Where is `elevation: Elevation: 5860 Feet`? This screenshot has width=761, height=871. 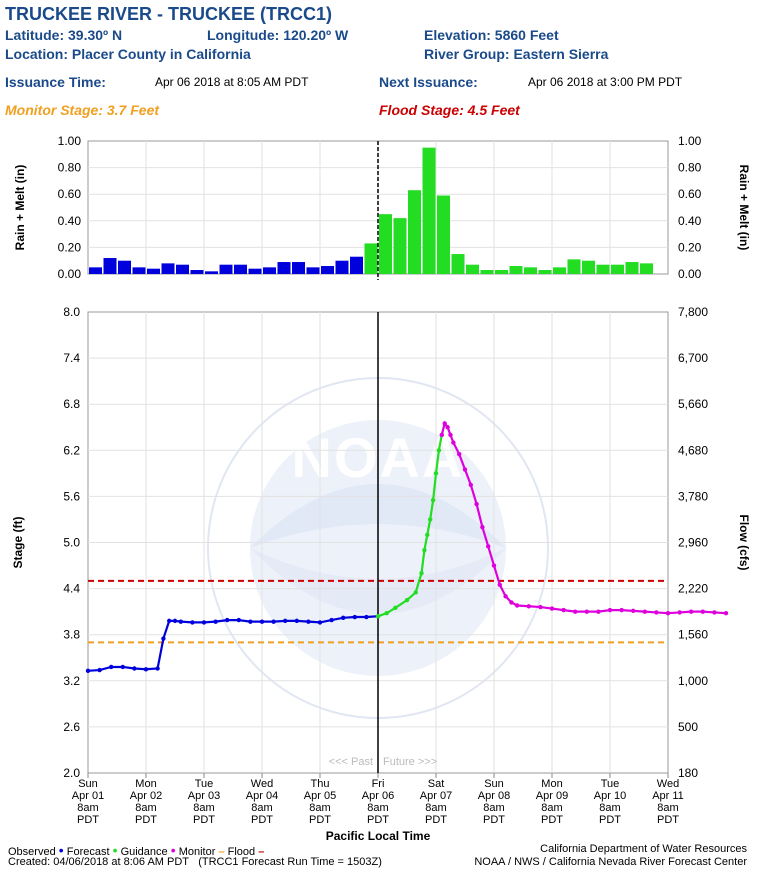 elevation: Elevation: 5860 Feet is located at coordinates (491, 35).